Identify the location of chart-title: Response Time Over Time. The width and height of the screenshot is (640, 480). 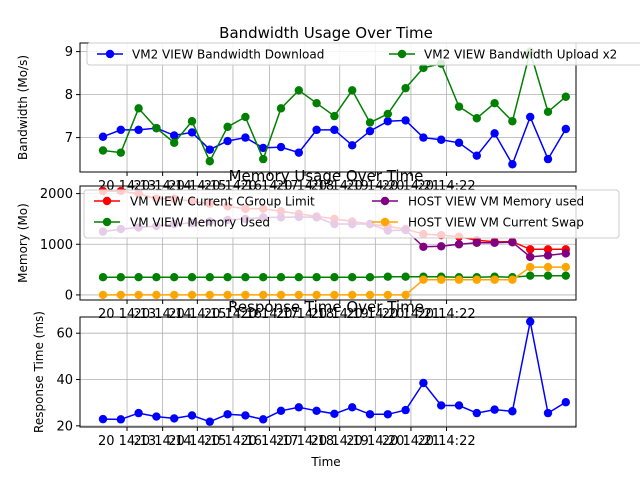
(326, 307).